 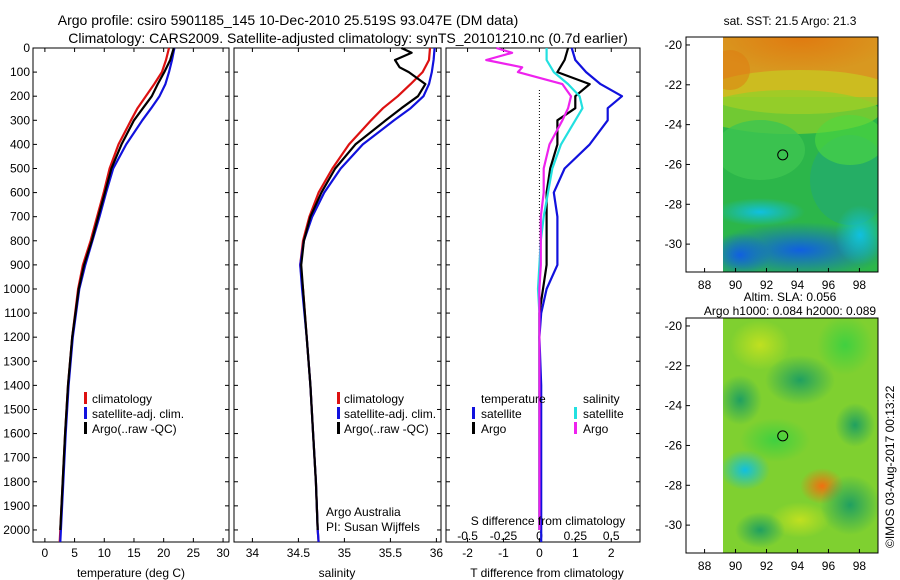 I want to click on difference-top-xlabel: S difference from climatology, so click(x=548, y=521).